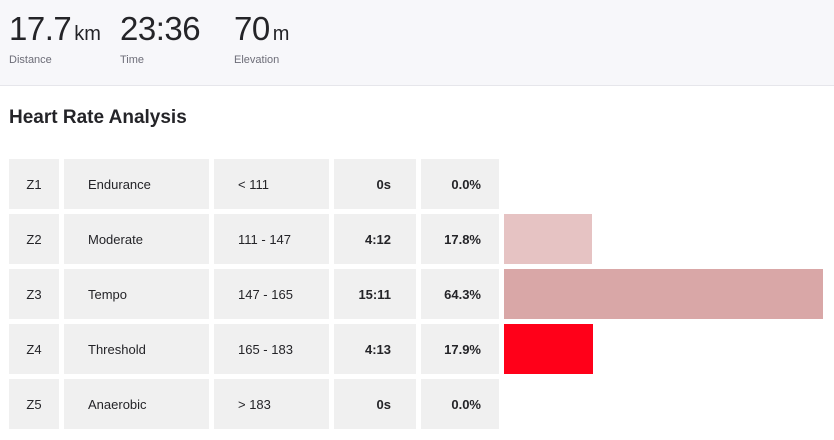 The image size is (834, 440). I want to click on zone-hr-range: 147 - 165, so click(271, 294).